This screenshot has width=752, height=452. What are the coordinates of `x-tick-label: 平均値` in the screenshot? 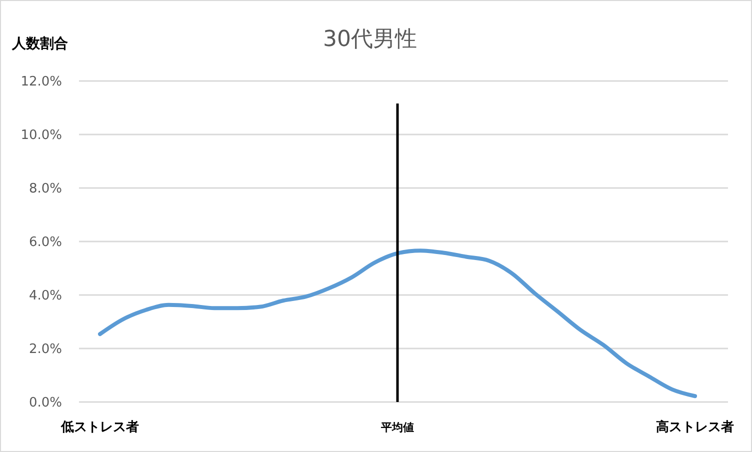 It's located at (397, 427).